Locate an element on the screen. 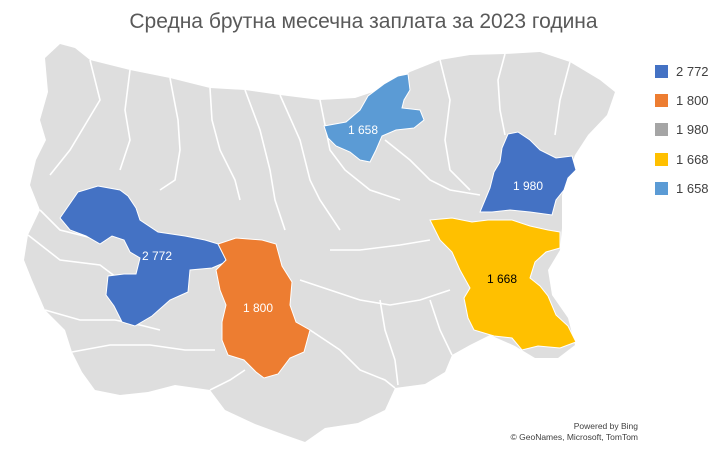 This screenshot has height=454, width=727. label-plovdiv: 1 800 is located at coordinates (258, 308).